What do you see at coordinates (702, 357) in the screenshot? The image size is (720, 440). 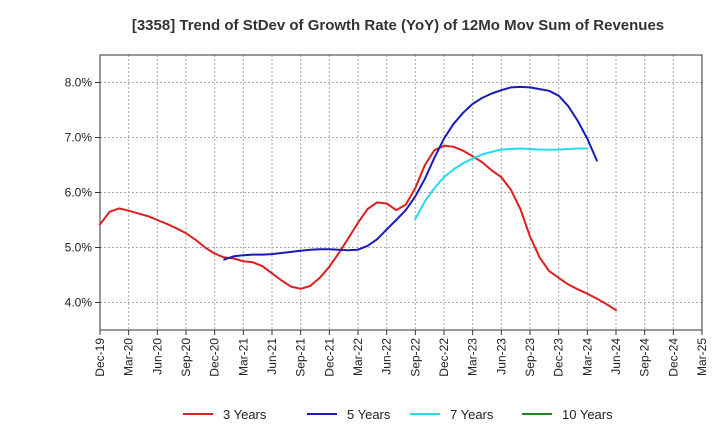 I see `x-tick-label: Mar-25` at bounding box center [702, 357].